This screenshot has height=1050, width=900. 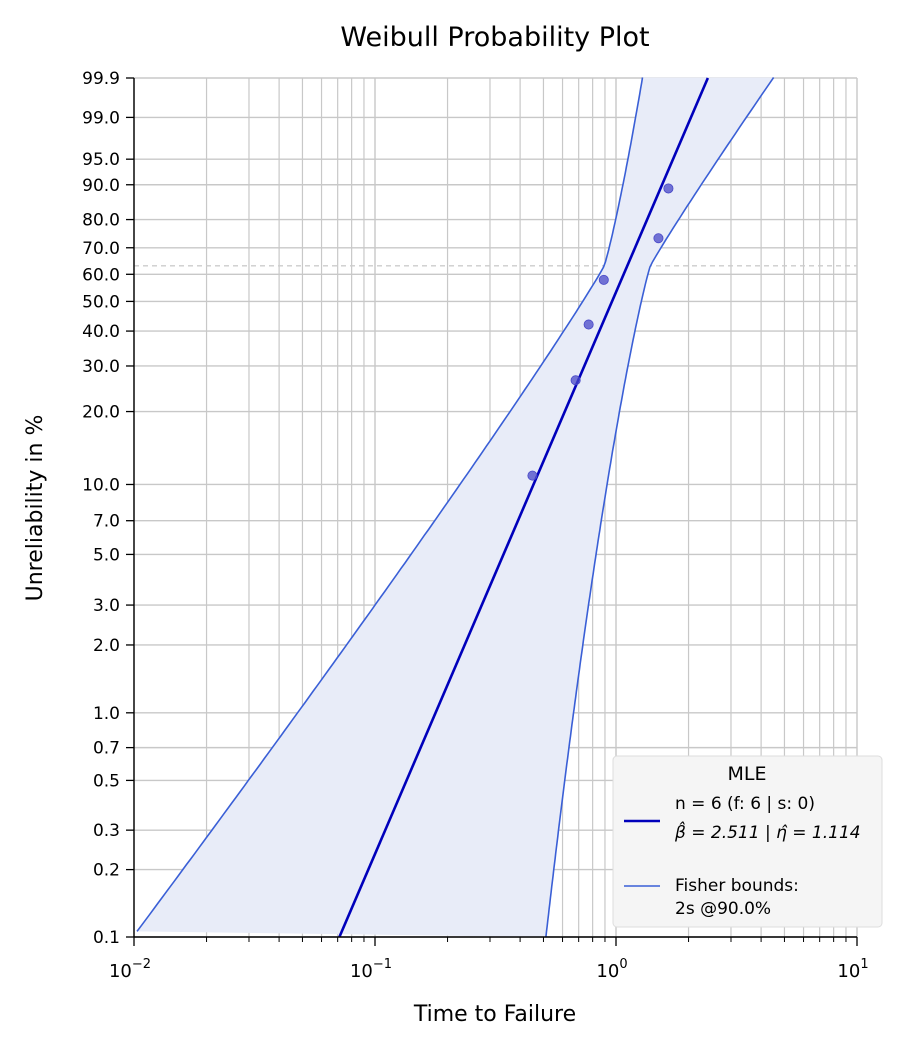 What do you see at coordinates (101, 302) in the screenshot?
I see `y-tick-label: 50.0` at bounding box center [101, 302].